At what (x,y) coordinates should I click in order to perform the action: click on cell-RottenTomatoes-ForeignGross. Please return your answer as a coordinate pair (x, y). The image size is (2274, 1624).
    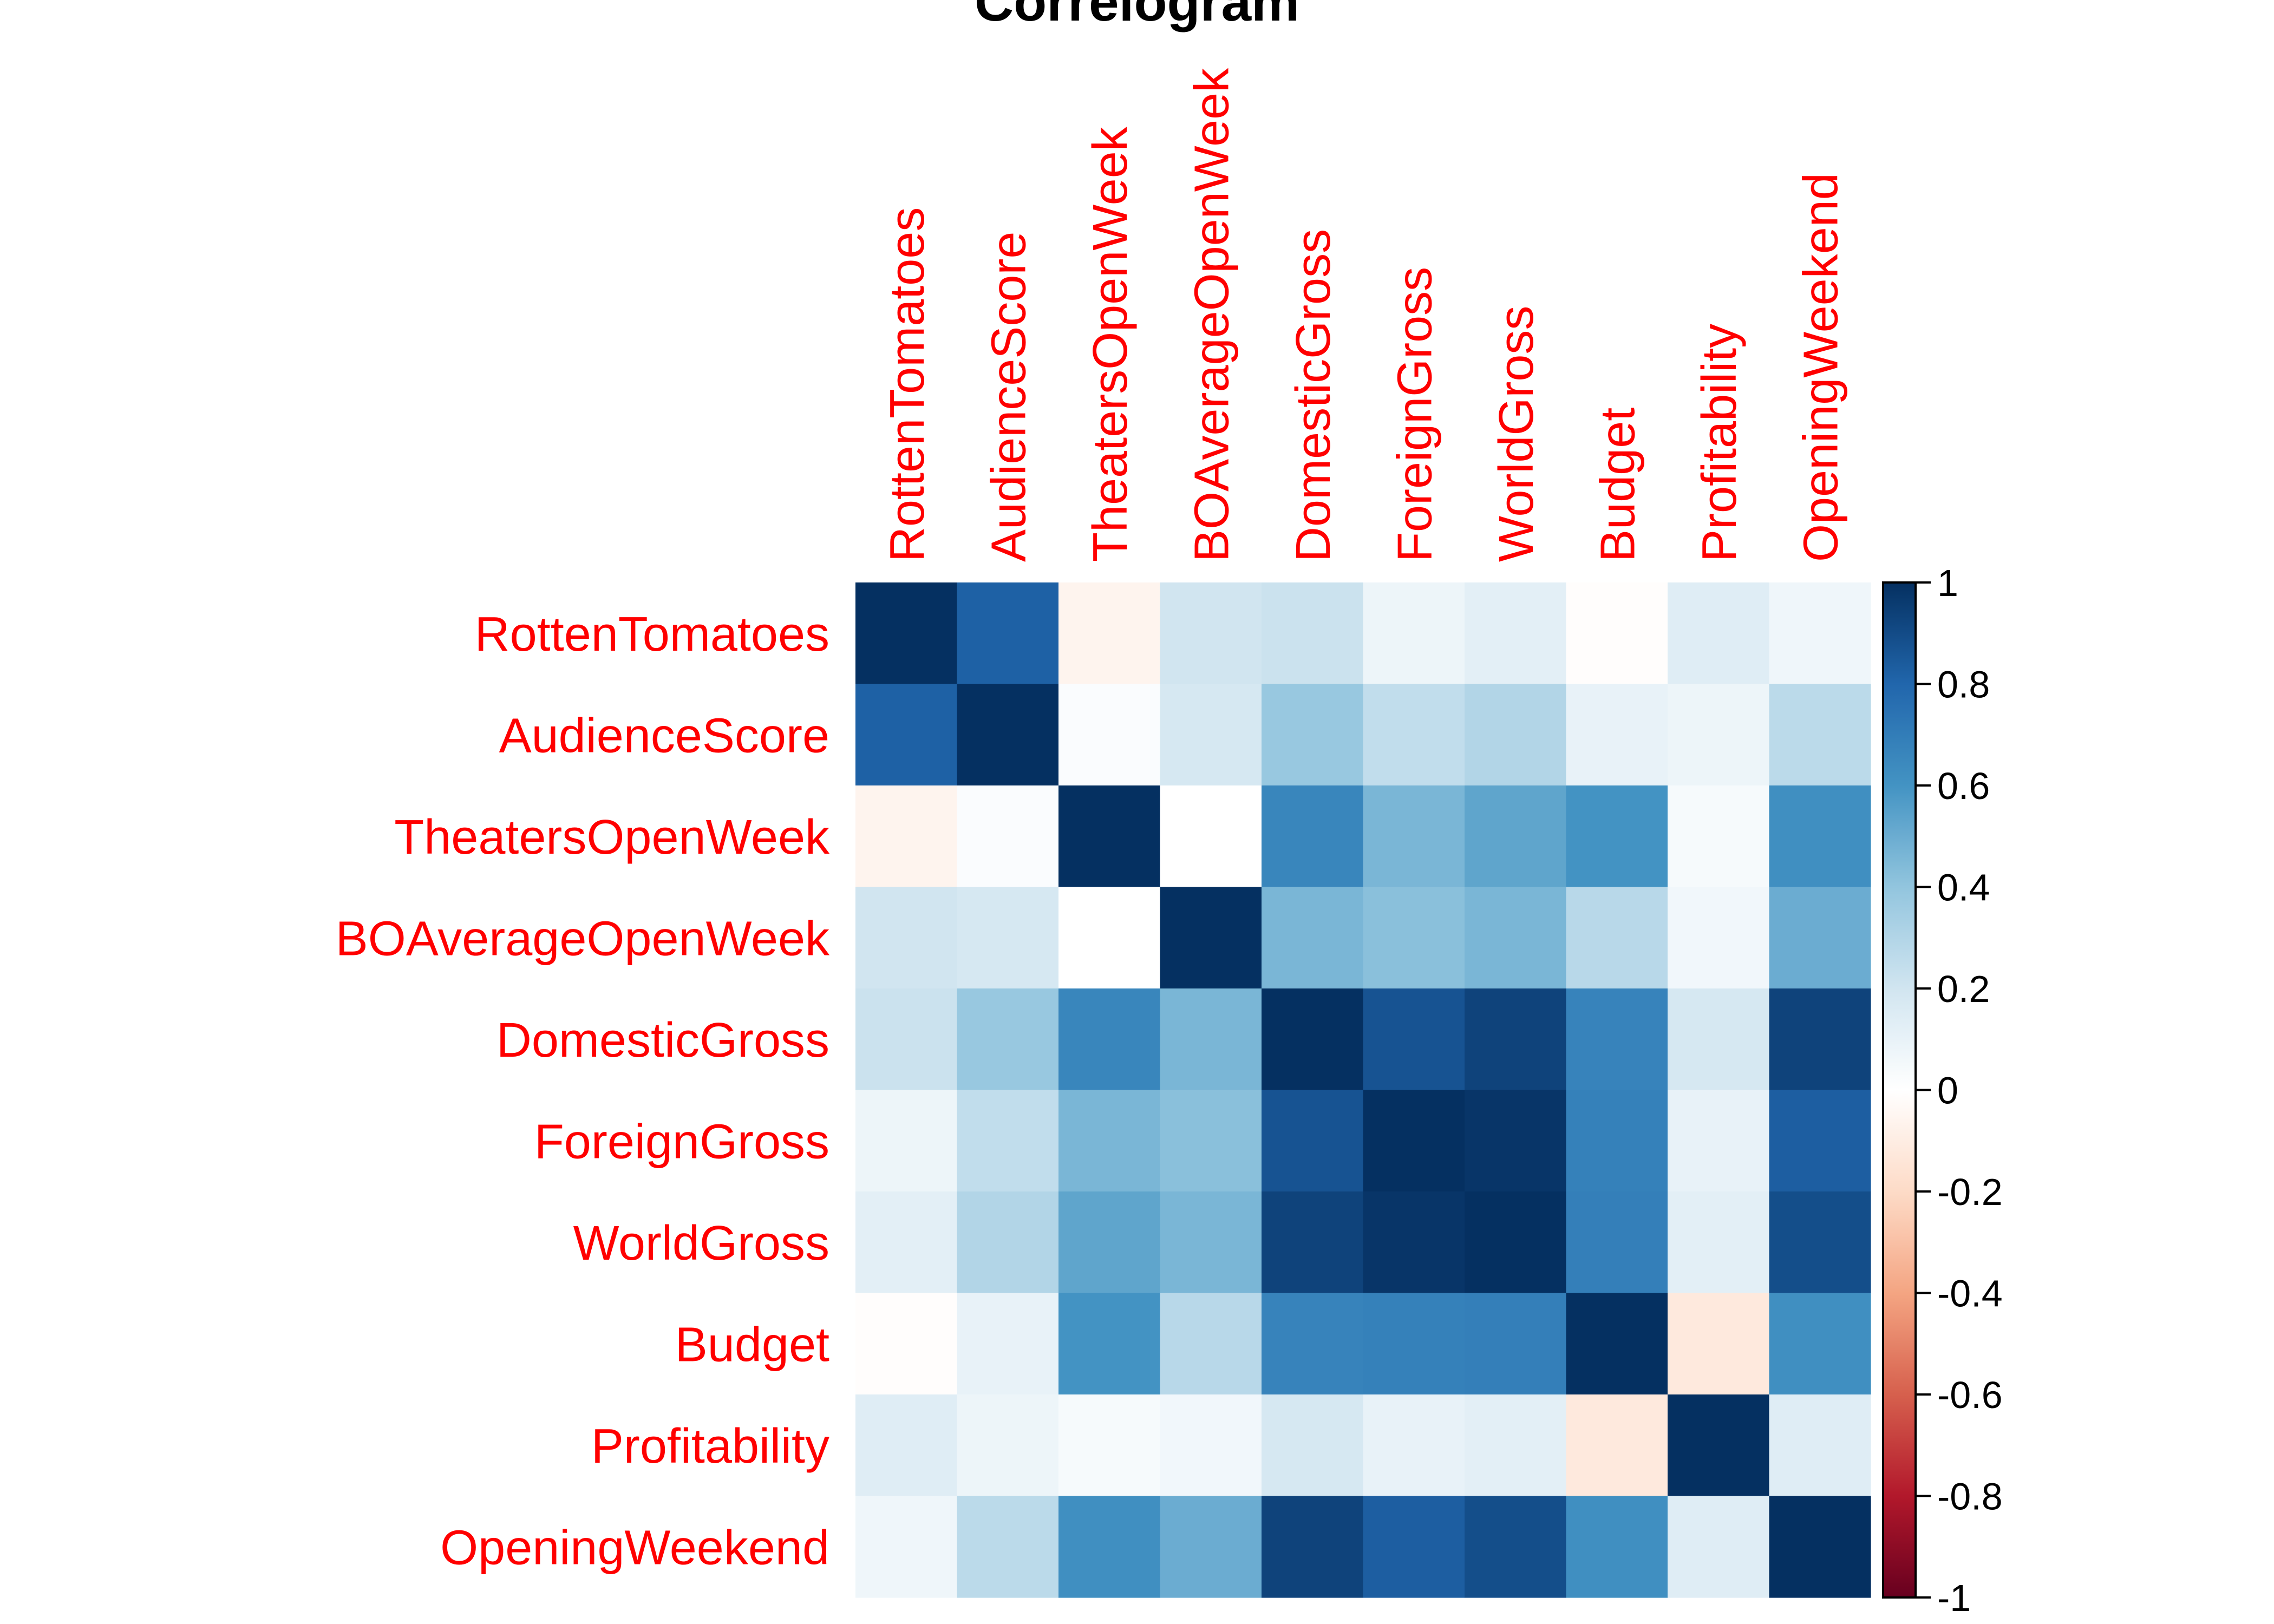
    Looking at the image, I should click on (1414, 633).